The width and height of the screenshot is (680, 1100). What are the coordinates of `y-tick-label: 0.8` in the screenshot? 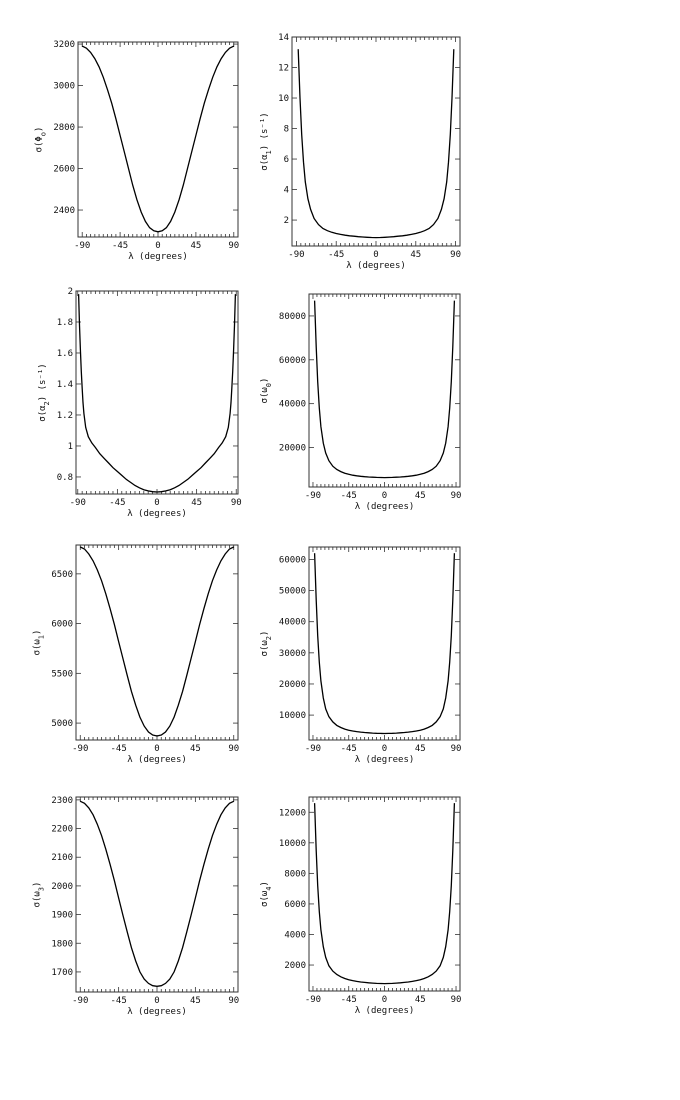 It's located at (65, 478).